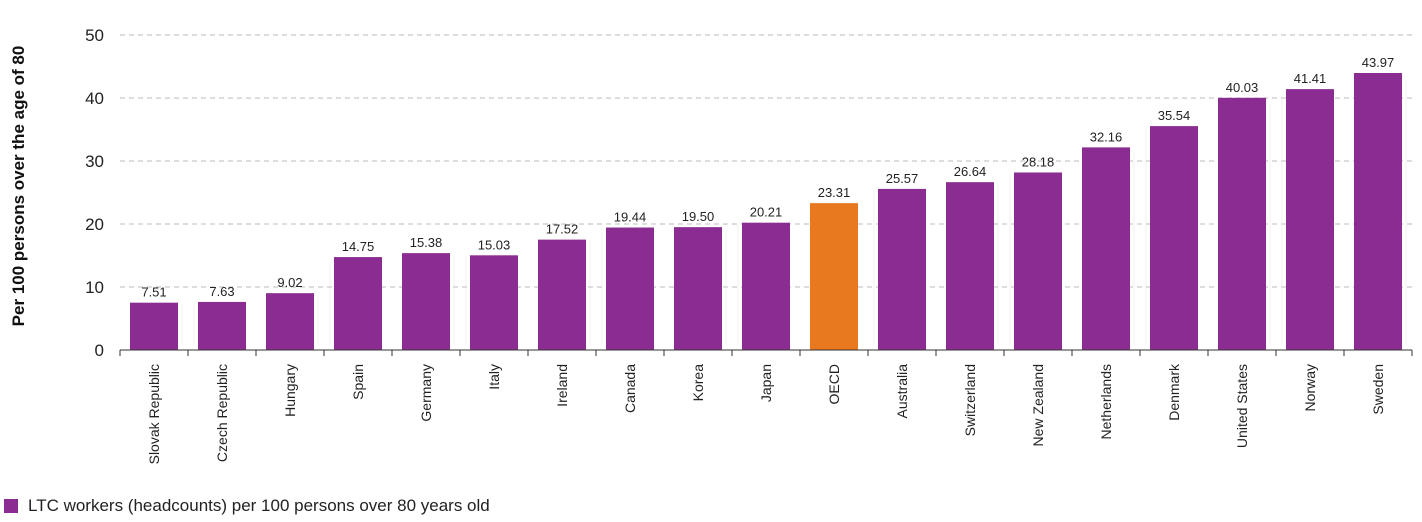 Image resolution: width=1422 pixels, height=522 pixels. I want to click on value-label: 35.54, so click(1174, 115).